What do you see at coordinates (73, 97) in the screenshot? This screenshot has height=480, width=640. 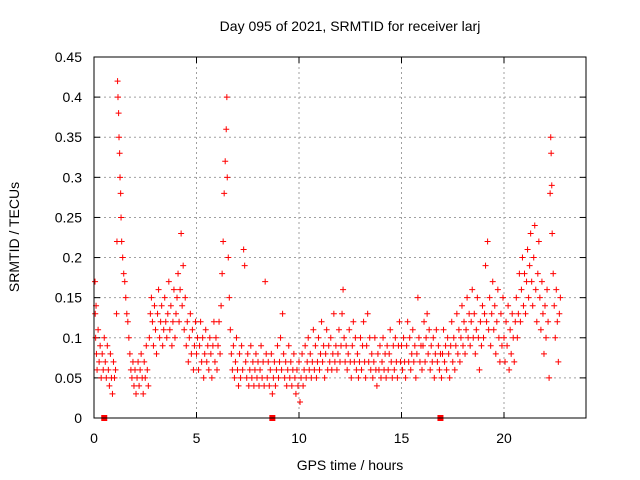 I see `y-tick-label: 0.4` at bounding box center [73, 97].